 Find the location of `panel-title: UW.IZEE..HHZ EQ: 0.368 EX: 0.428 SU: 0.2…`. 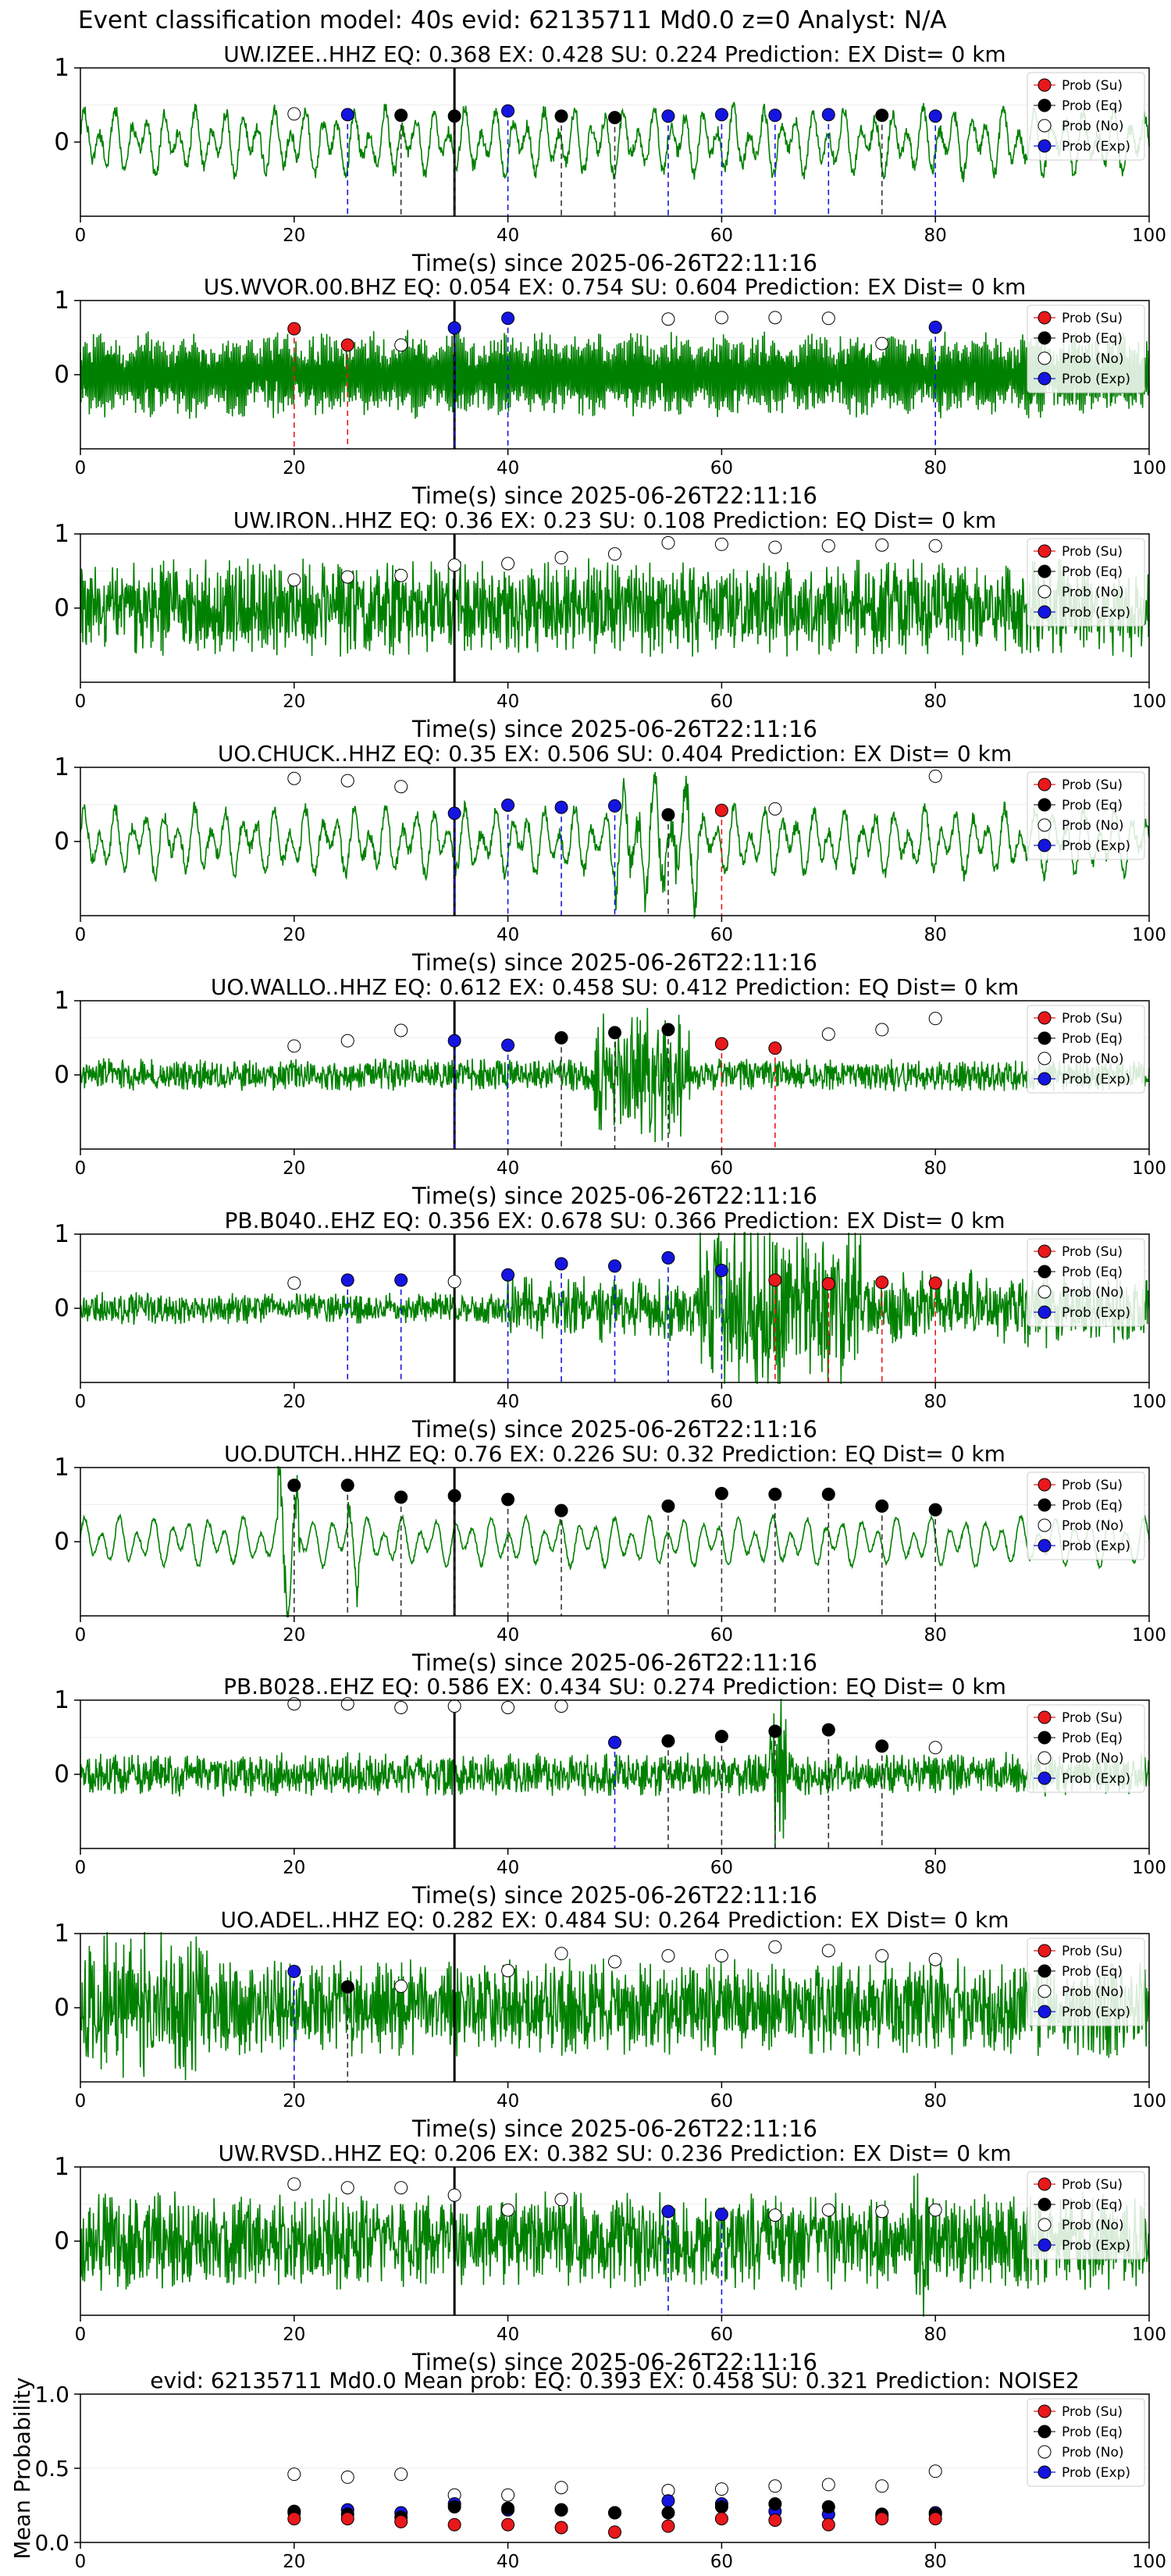

panel-title: UW.IZEE..HHZ EQ: 0.368 EX: 0.428 SU: 0.2… is located at coordinates (614, 54).